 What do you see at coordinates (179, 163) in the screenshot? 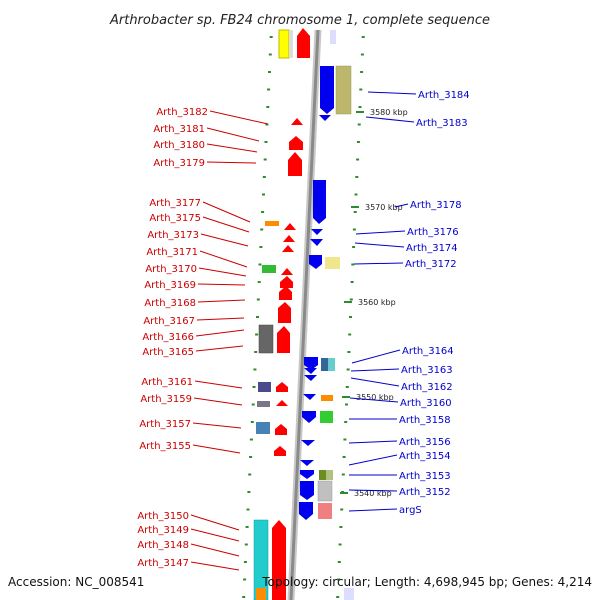
I see `gene-label-left: Arth_3179` at bounding box center [179, 163].